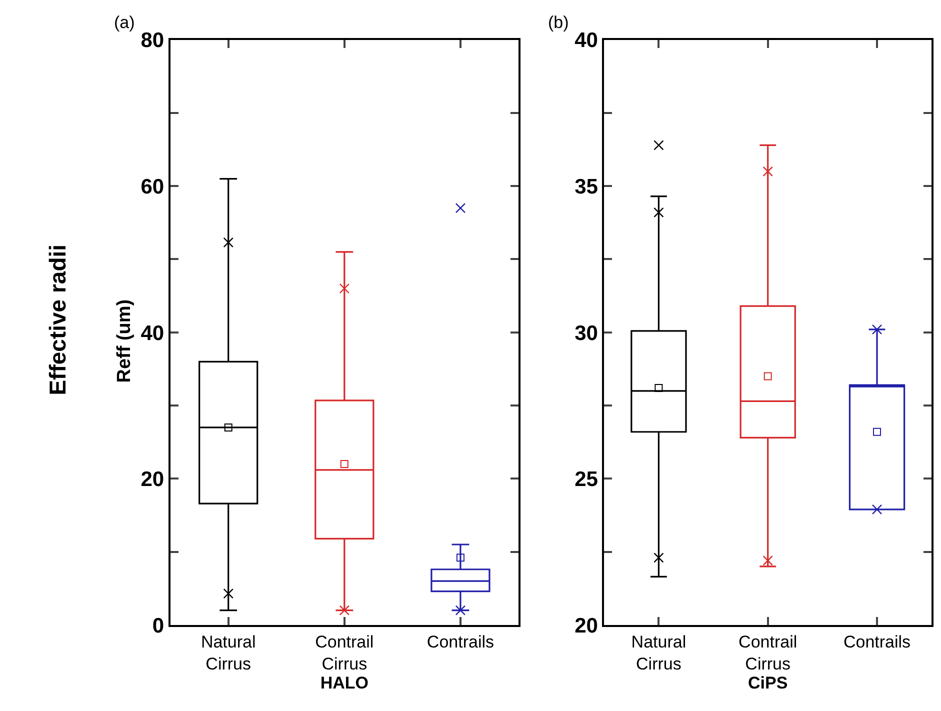  What do you see at coordinates (586, 186) in the screenshot?
I see `y-tick-label: 35` at bounding box center [586, 186].